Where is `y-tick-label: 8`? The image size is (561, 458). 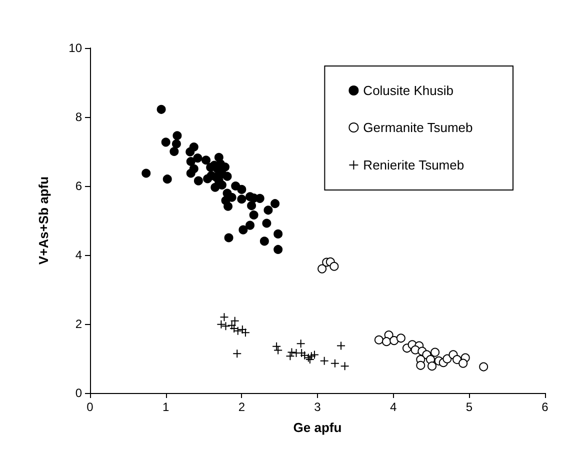
y-tick-label: 8 is located at coordinates (78, 117).